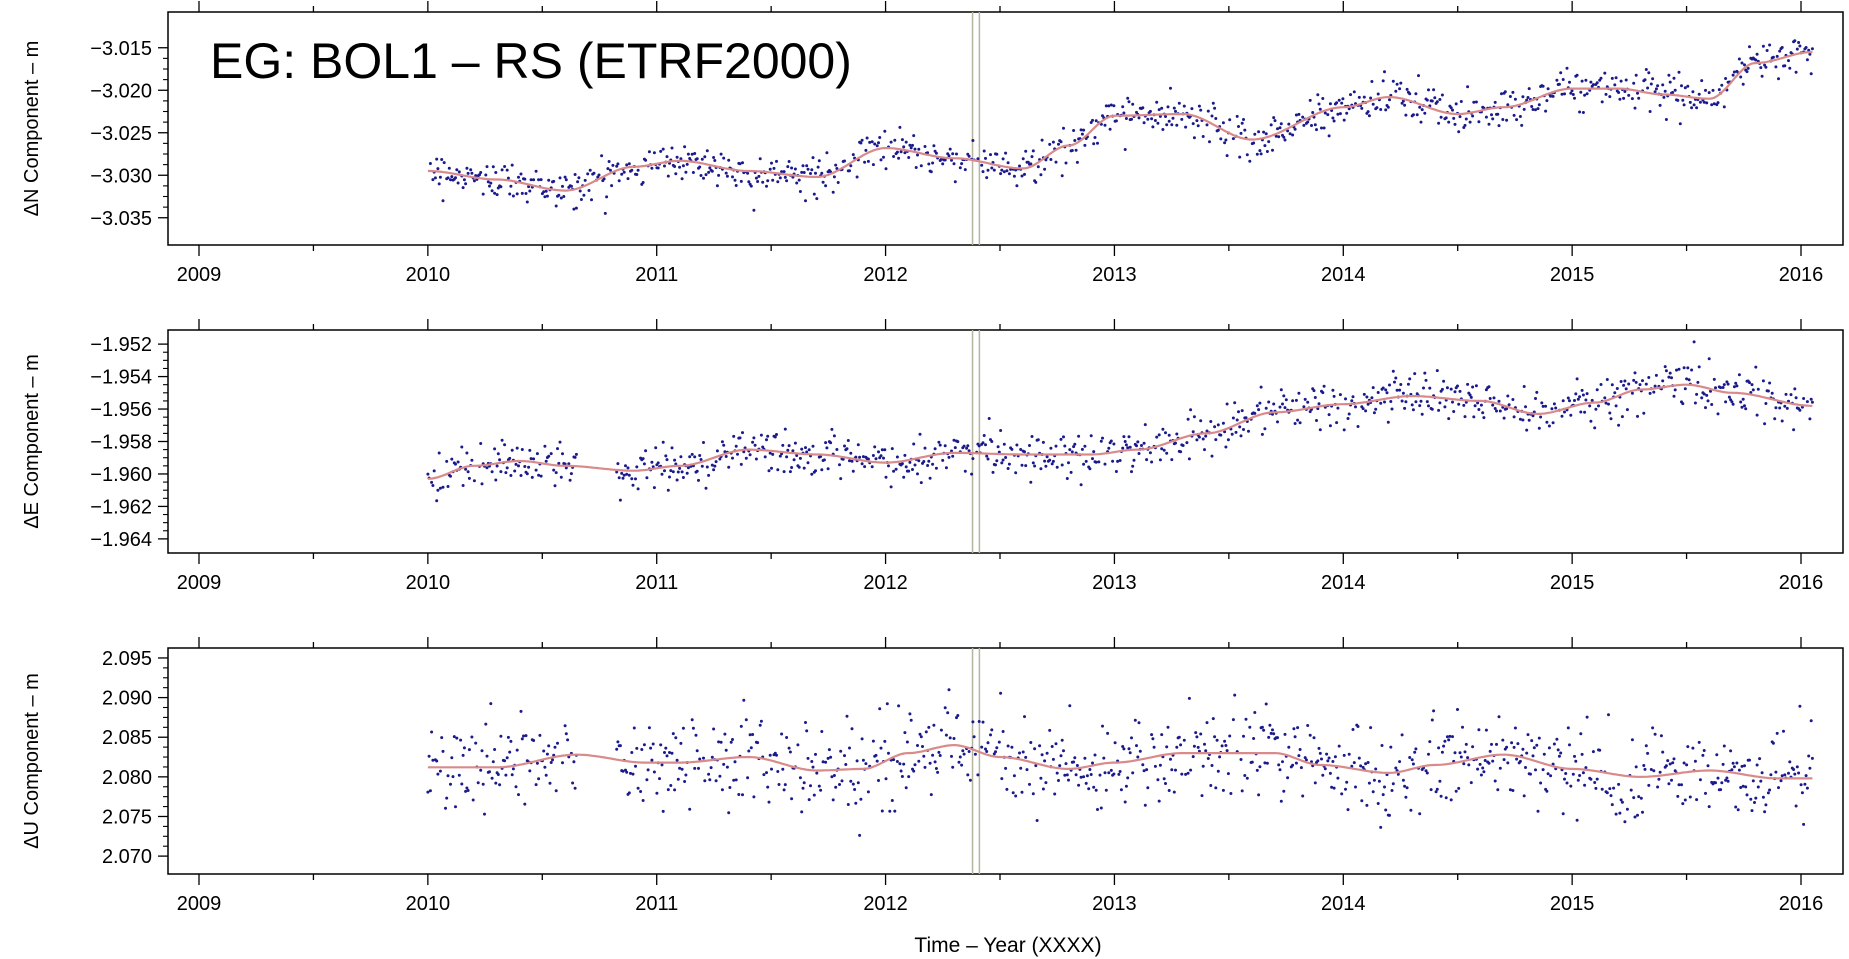  I want to click on y-tick-label: −1.954, so click(121, 378).